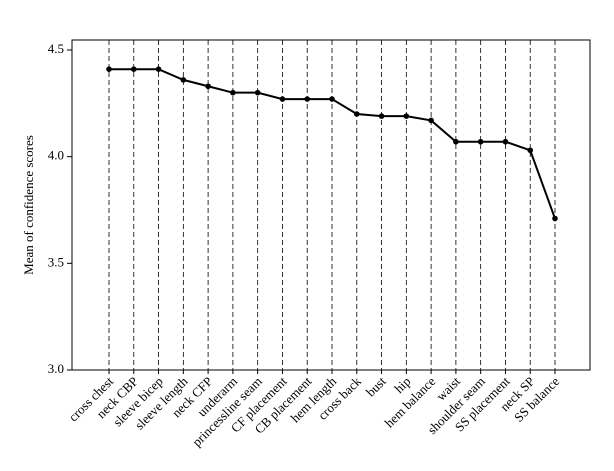 Image resolution: width=614 pixels, height=471 pixels. I want to click on x-tick-label: bust, so click(376, 386).